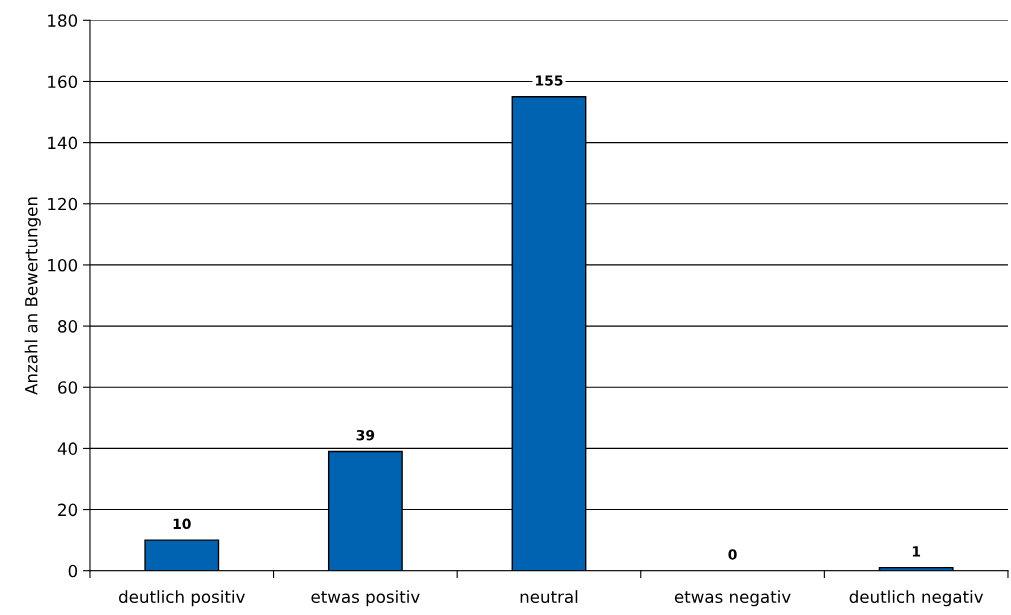 The width and height of the screenshot is (1011, 615). I want to click on y-tick-label: 80, so click(68, 326).